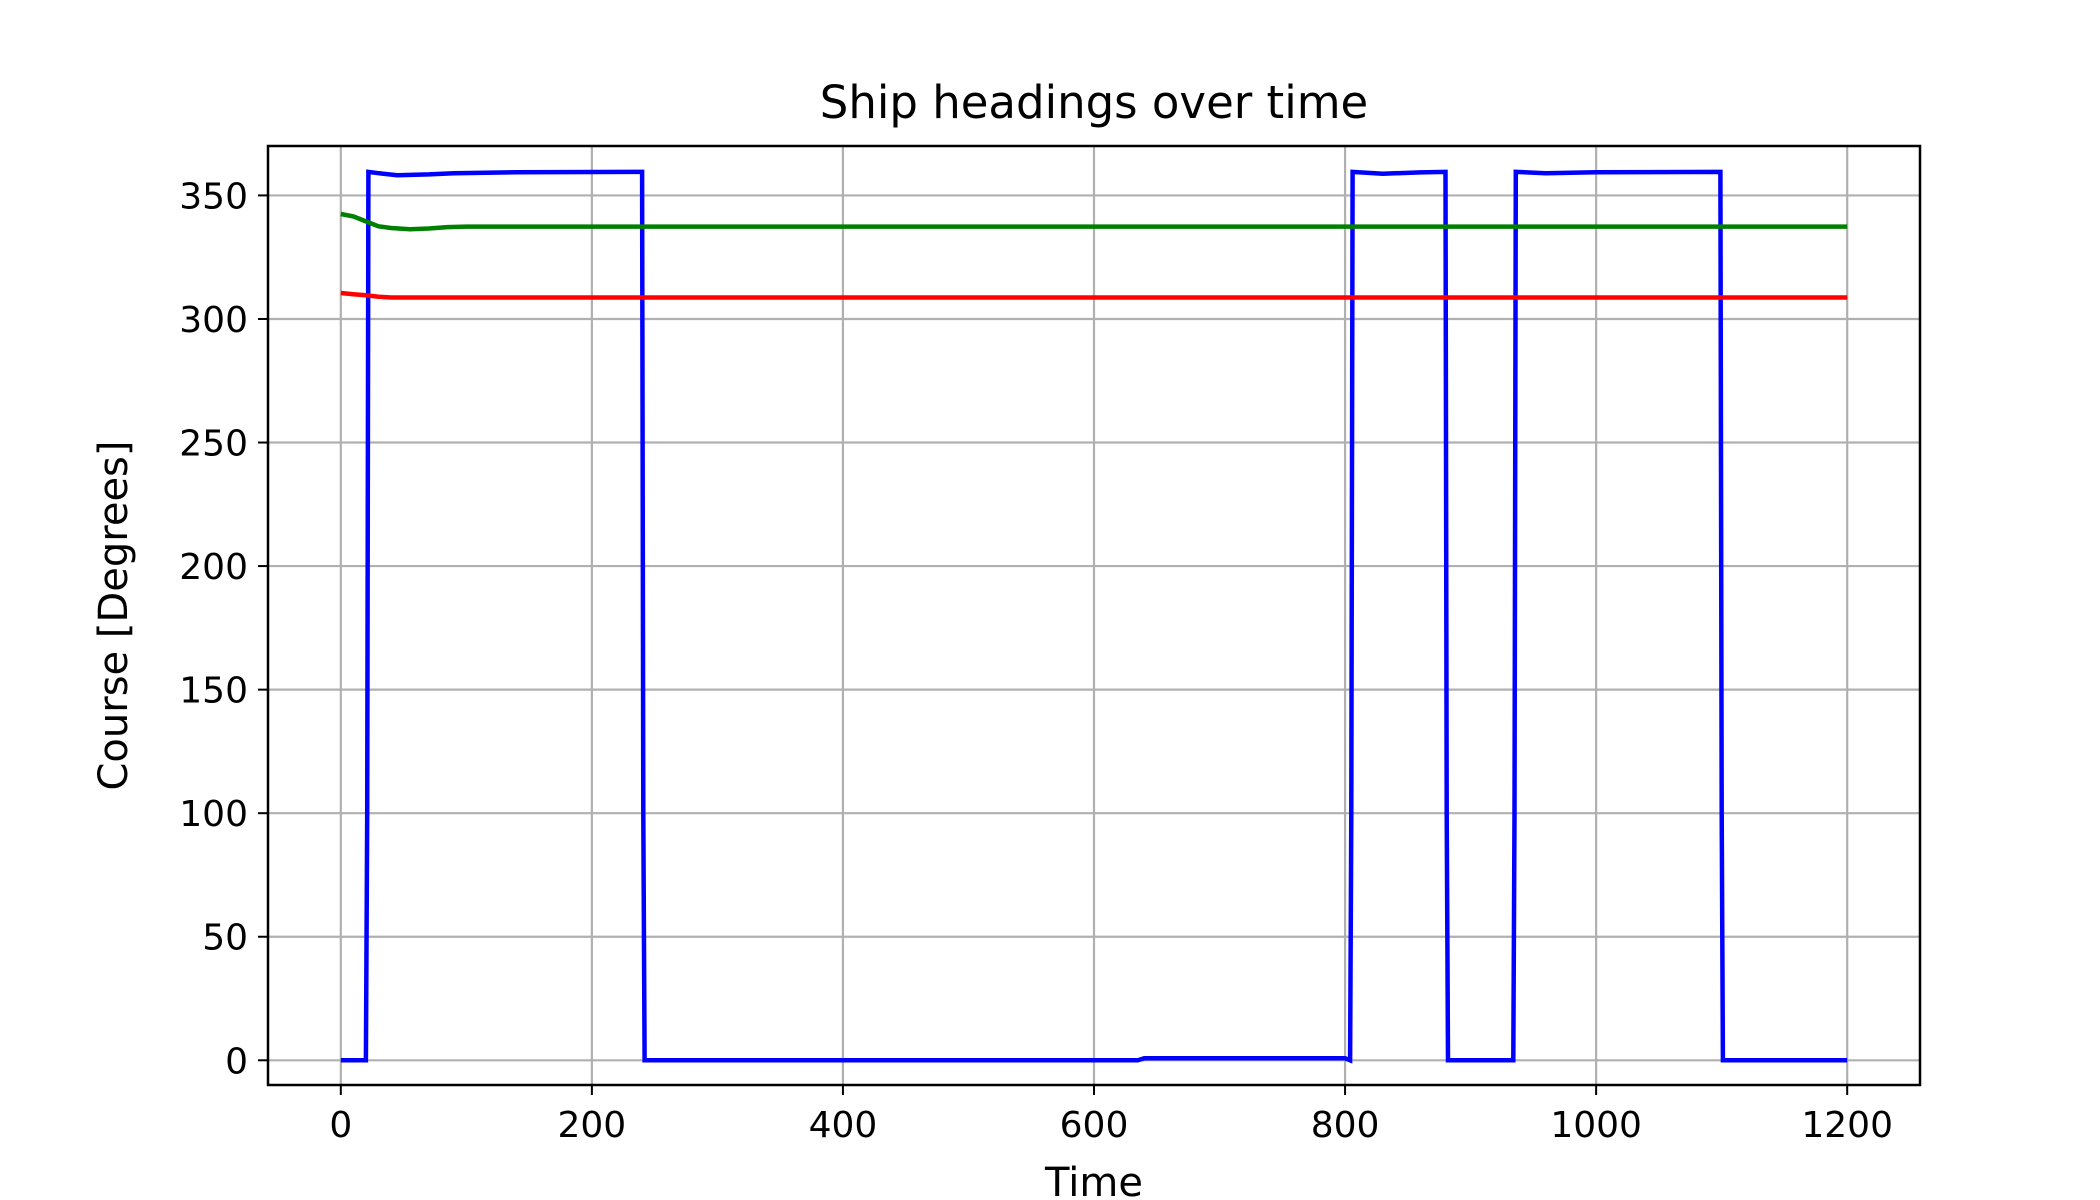  What do you see at coordinates (213, 814) in the screenshot?
I see `y-tick-label: 100` at bounding box center [213, 814].